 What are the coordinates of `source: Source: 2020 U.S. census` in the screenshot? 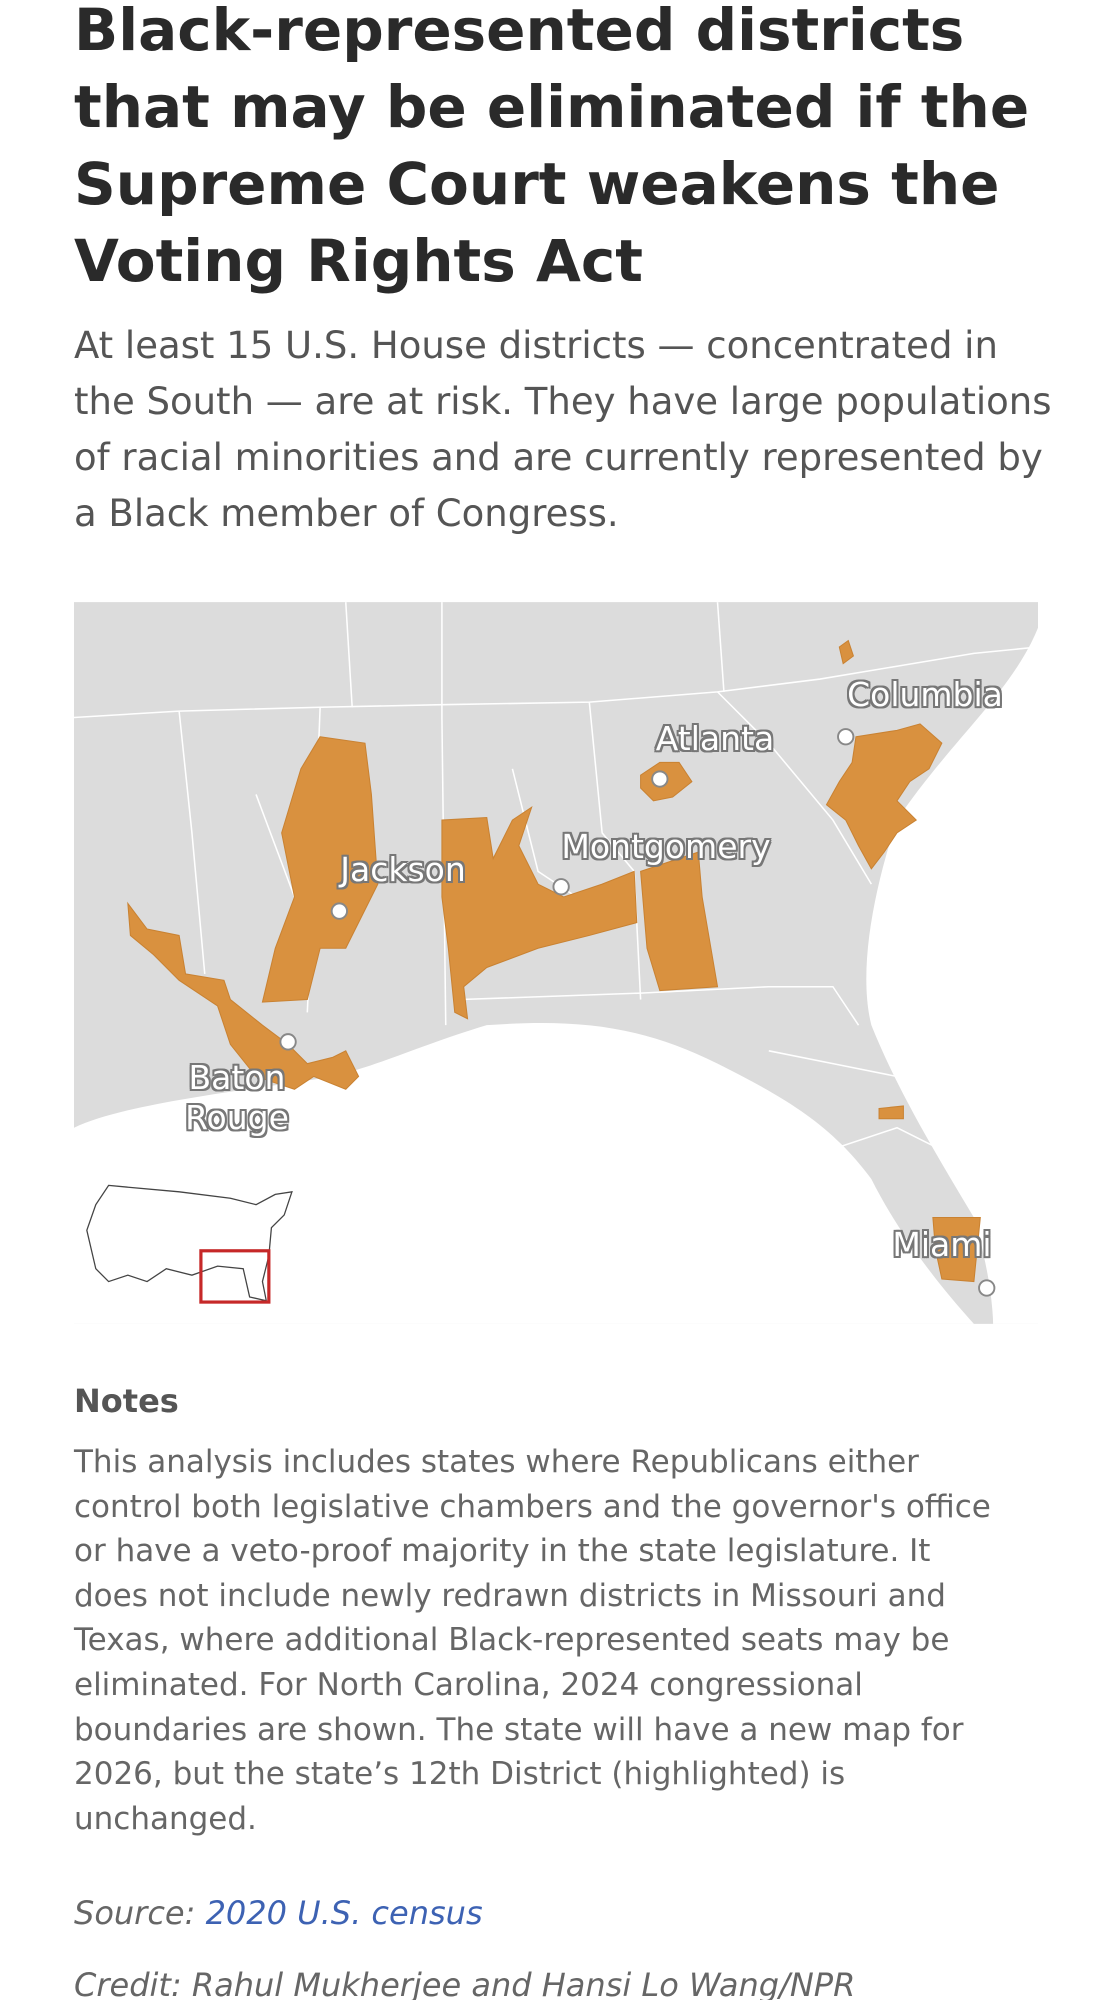 It's located at (278, 1913).